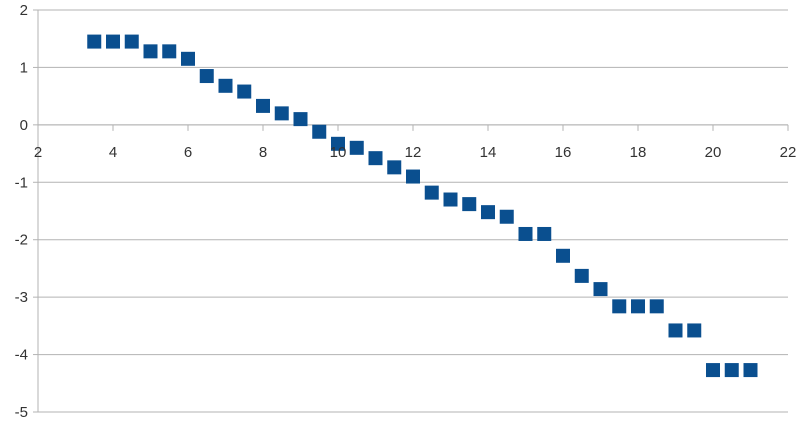  What do you see at coordinates (38, 152) in the screenshot?
I see `x-tick-label-0: 2` at bounding box center [38, 152].